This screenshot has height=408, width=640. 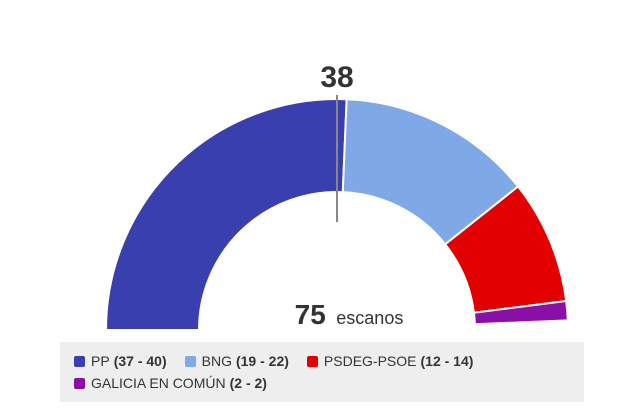 I want to click on legend-range-pp: (37 - 40), so click(x=140, y=361).